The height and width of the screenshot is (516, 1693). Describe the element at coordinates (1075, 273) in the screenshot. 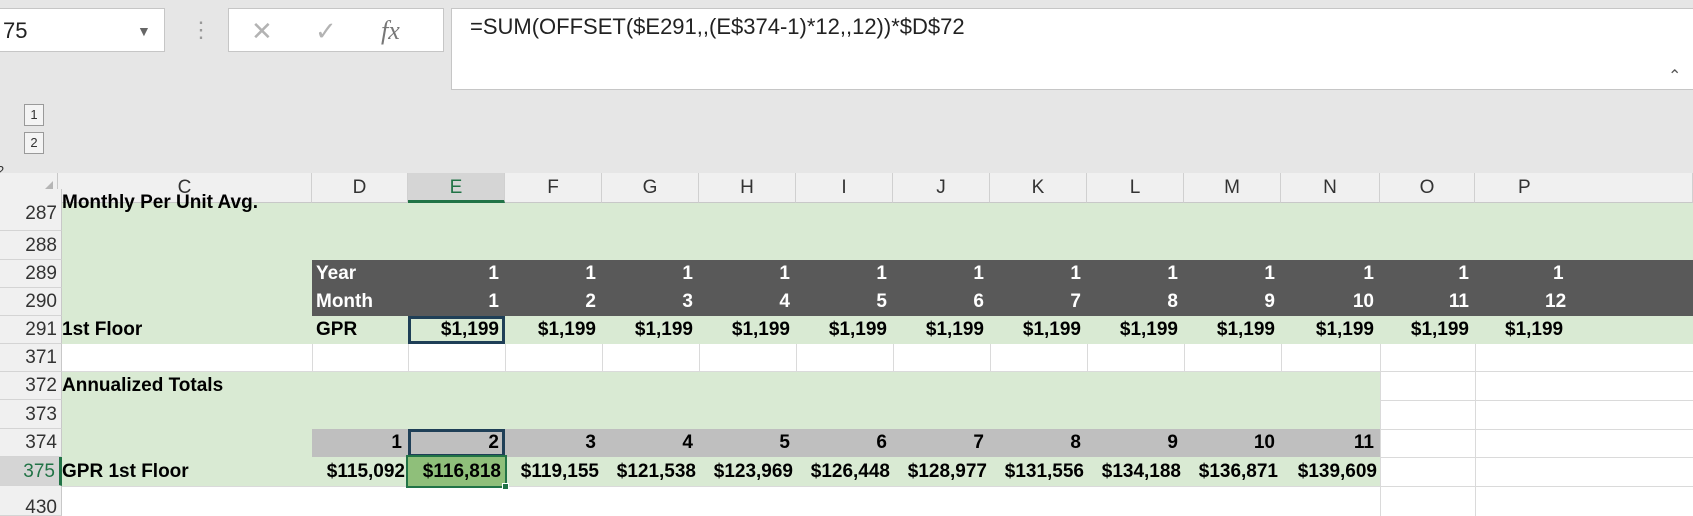

I see `cell-k289: 1` at that location.